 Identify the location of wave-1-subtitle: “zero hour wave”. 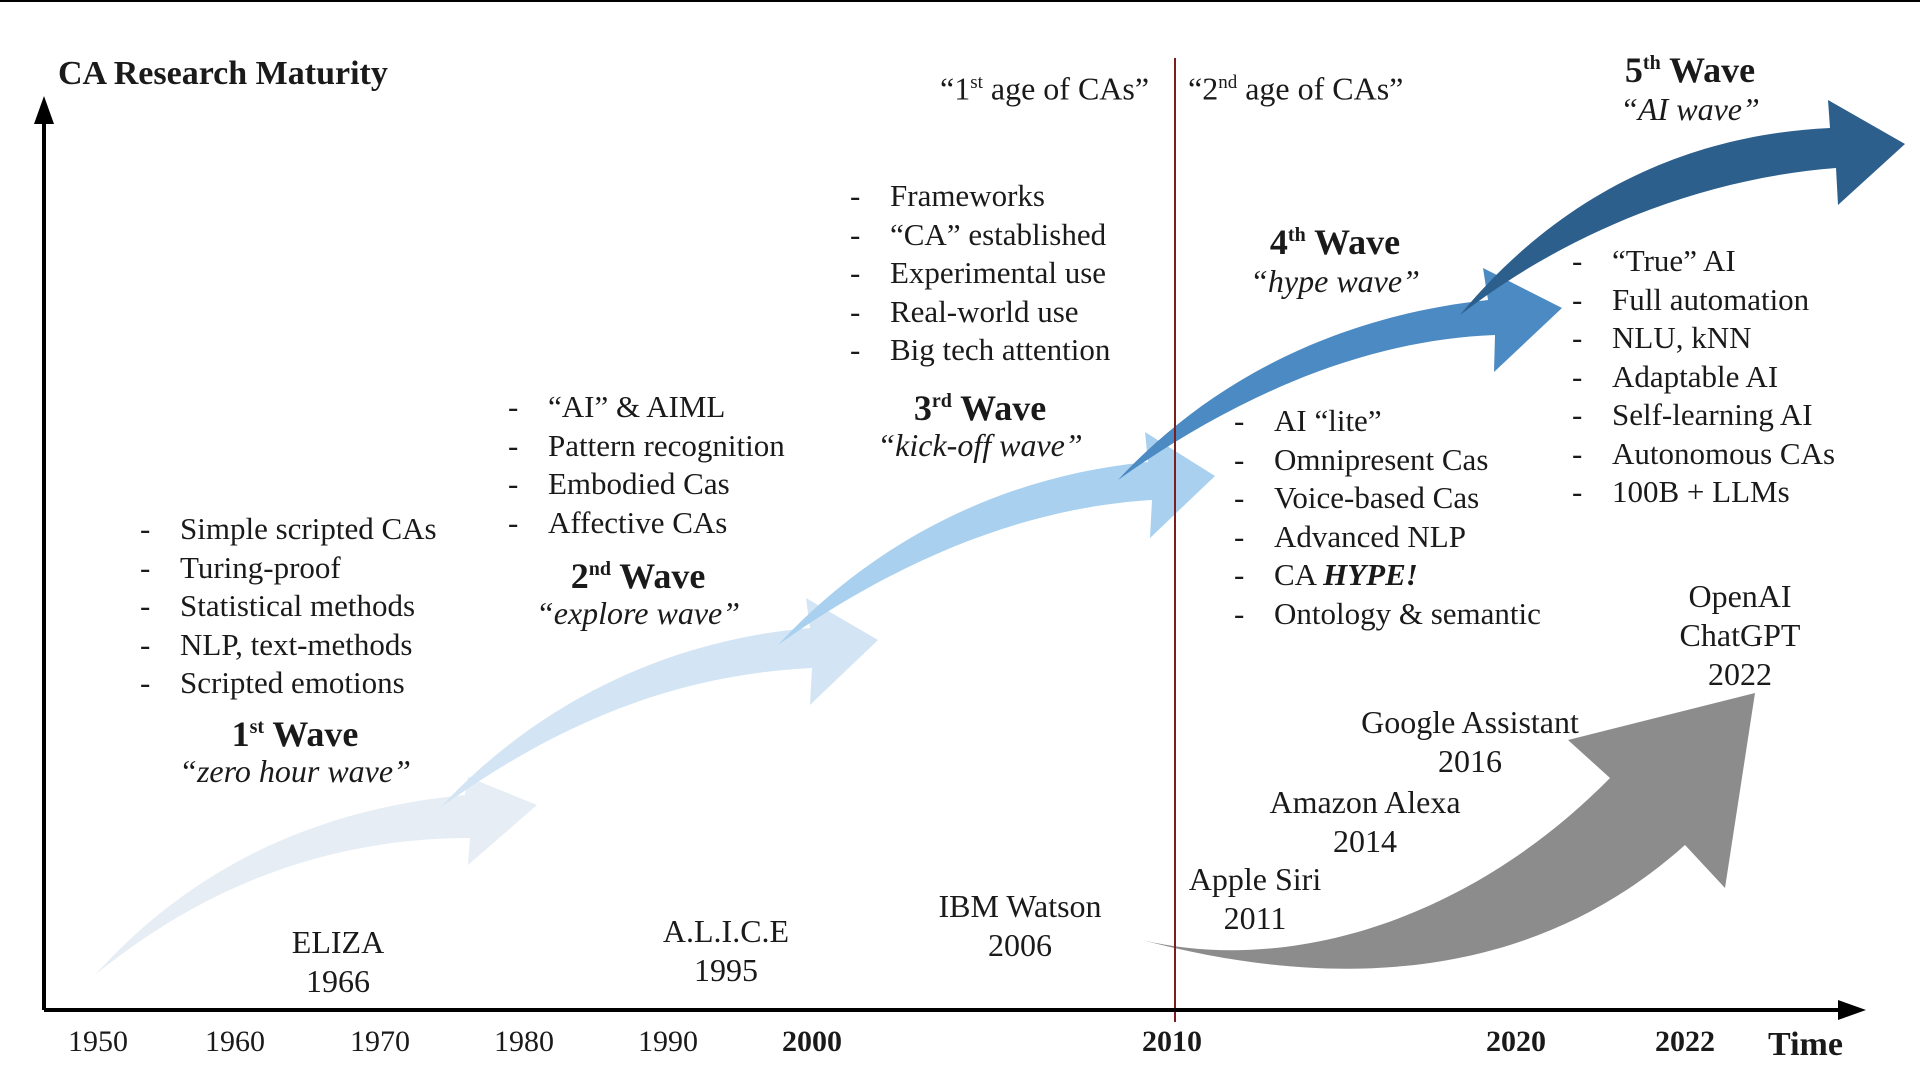
(295, 771).